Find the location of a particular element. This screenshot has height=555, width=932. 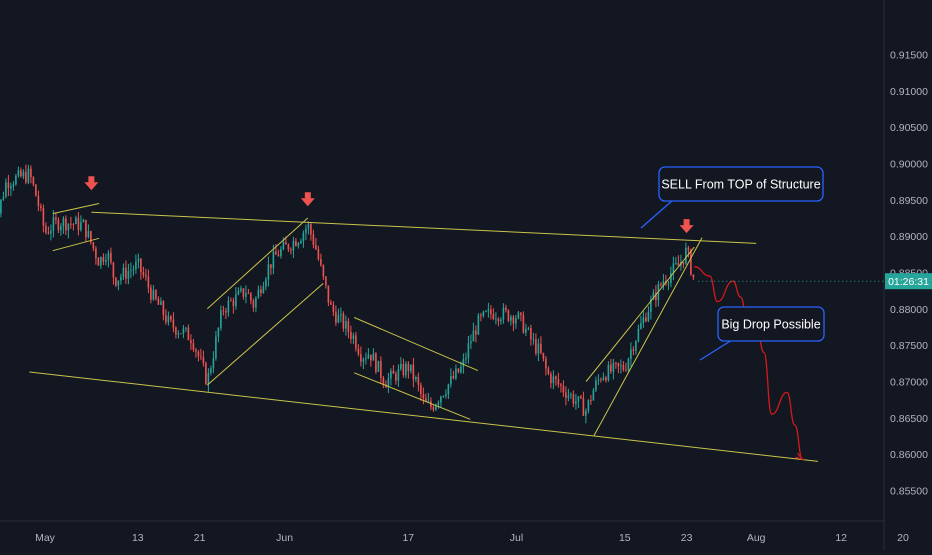

callout-pointer is located at coordinates (716, 350).